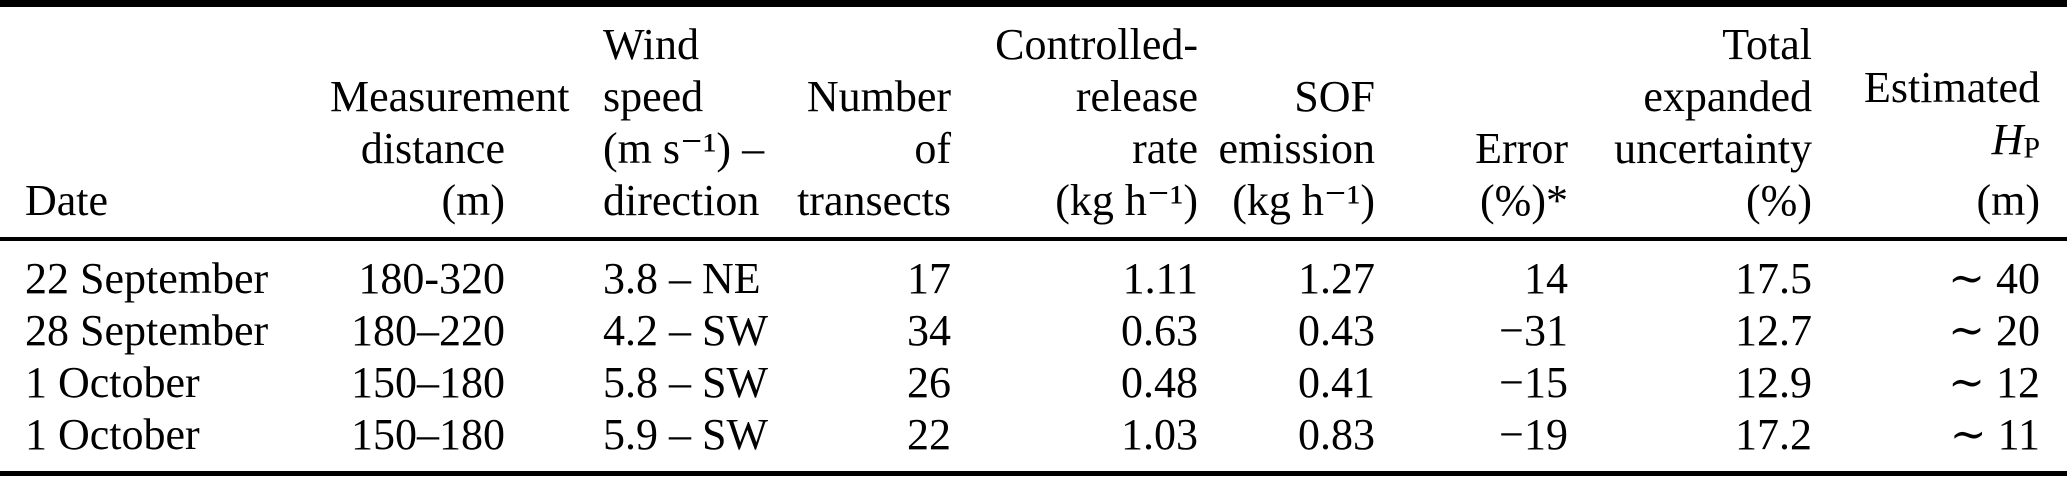 Image resolution: width=2067 pixels, height=477 pixels. What do you see at coordinates (685, 434) in the screenshot?
I see `cell-wind: 5.9 – SW` at bounding box center [685, 434].